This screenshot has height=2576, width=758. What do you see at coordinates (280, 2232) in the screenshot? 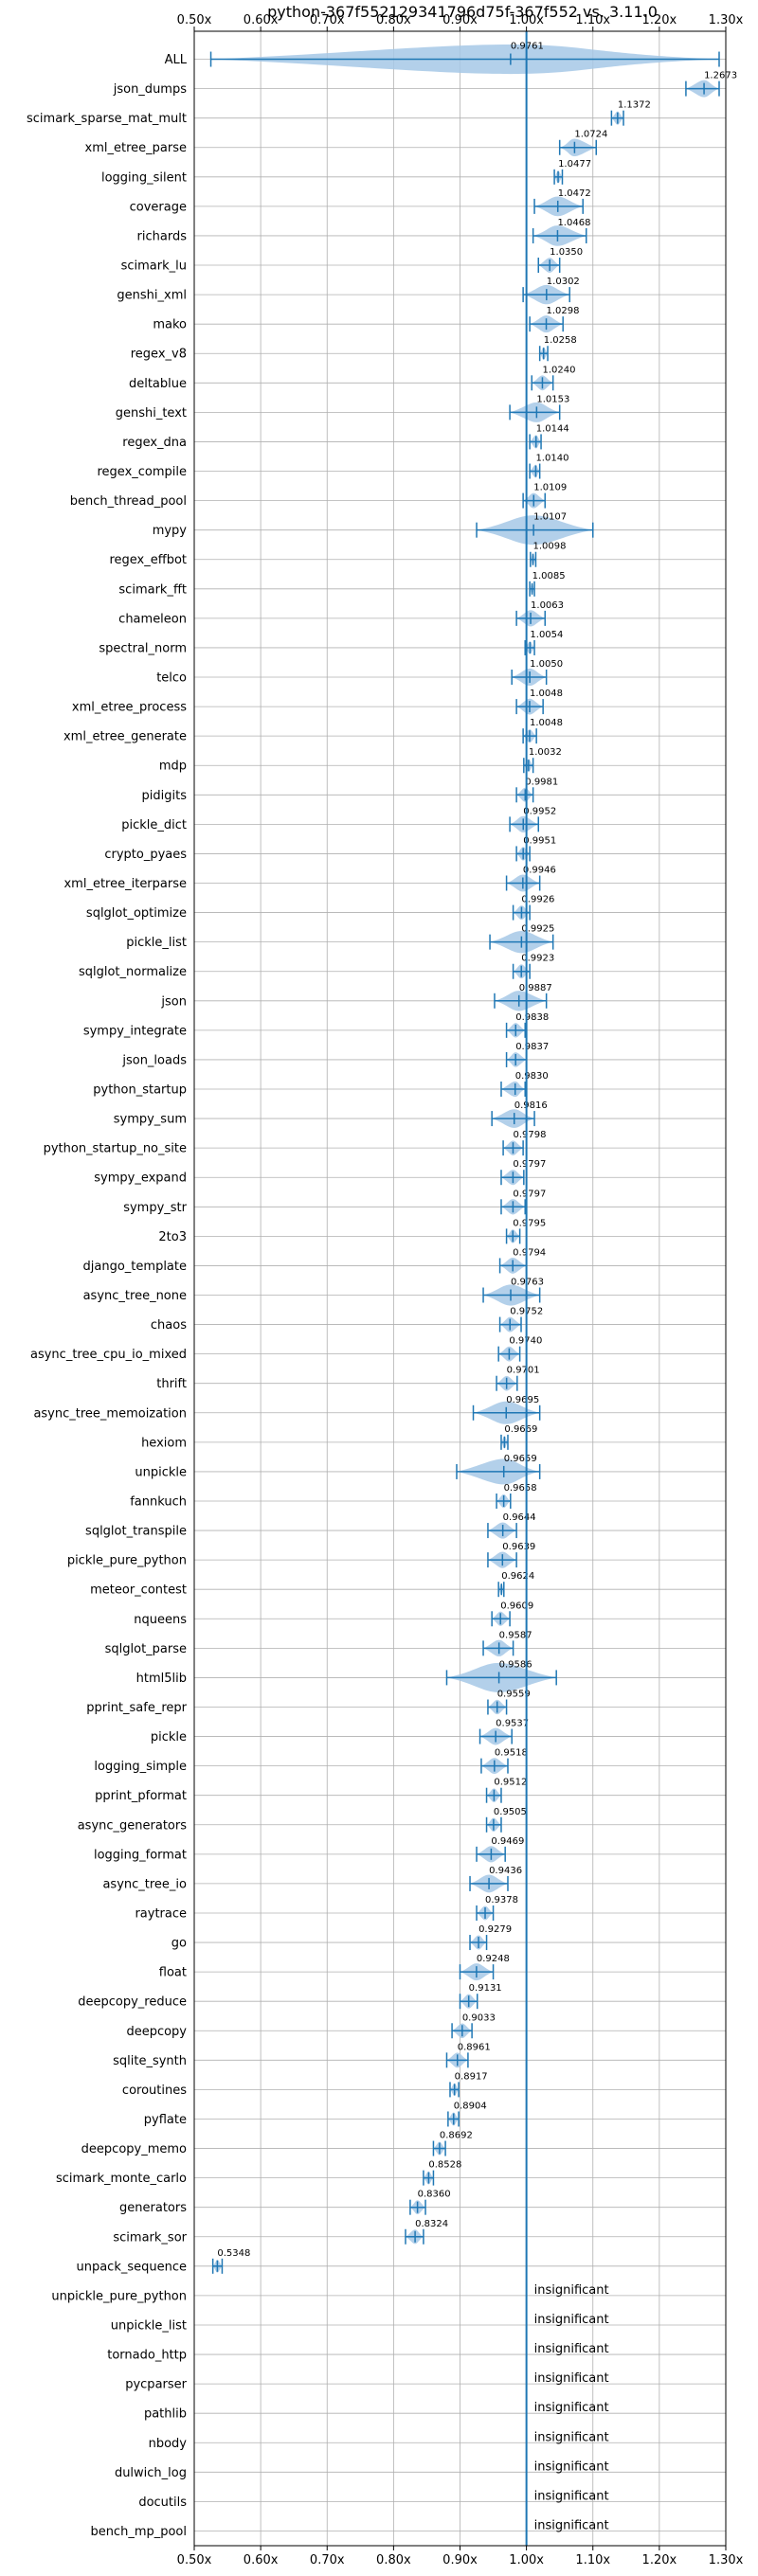
I see `benchmark-row: scimark_sor 0.8324` at bounding box center [280, 2232].